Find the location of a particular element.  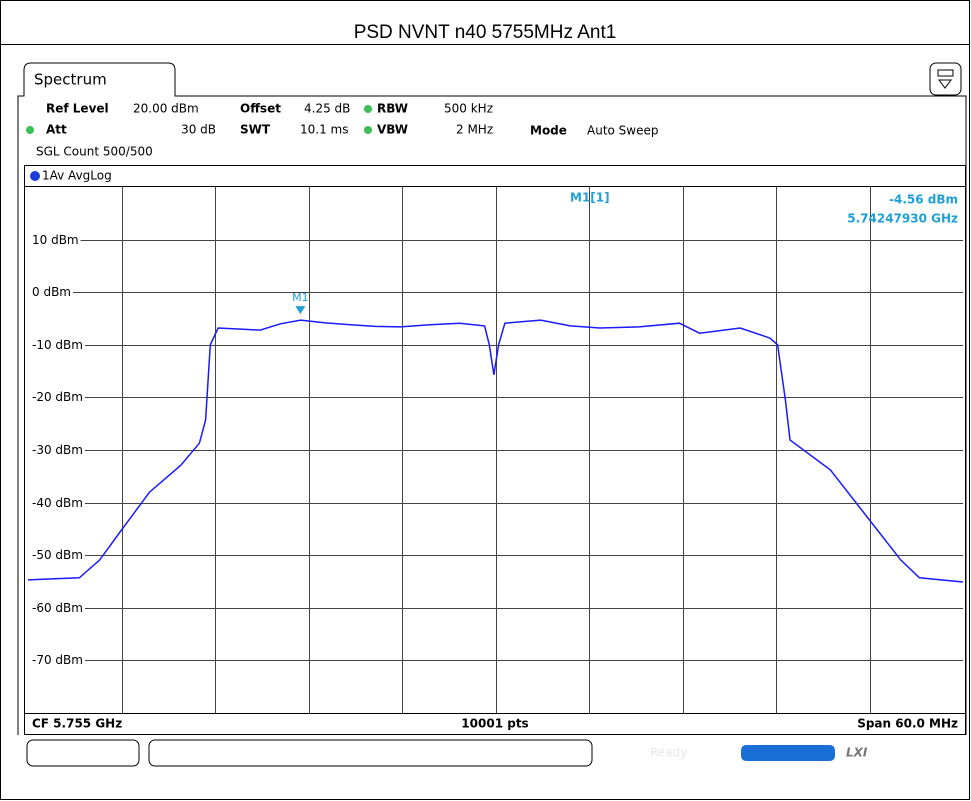

setting-label: SWT is located at coordinates (255, 130).